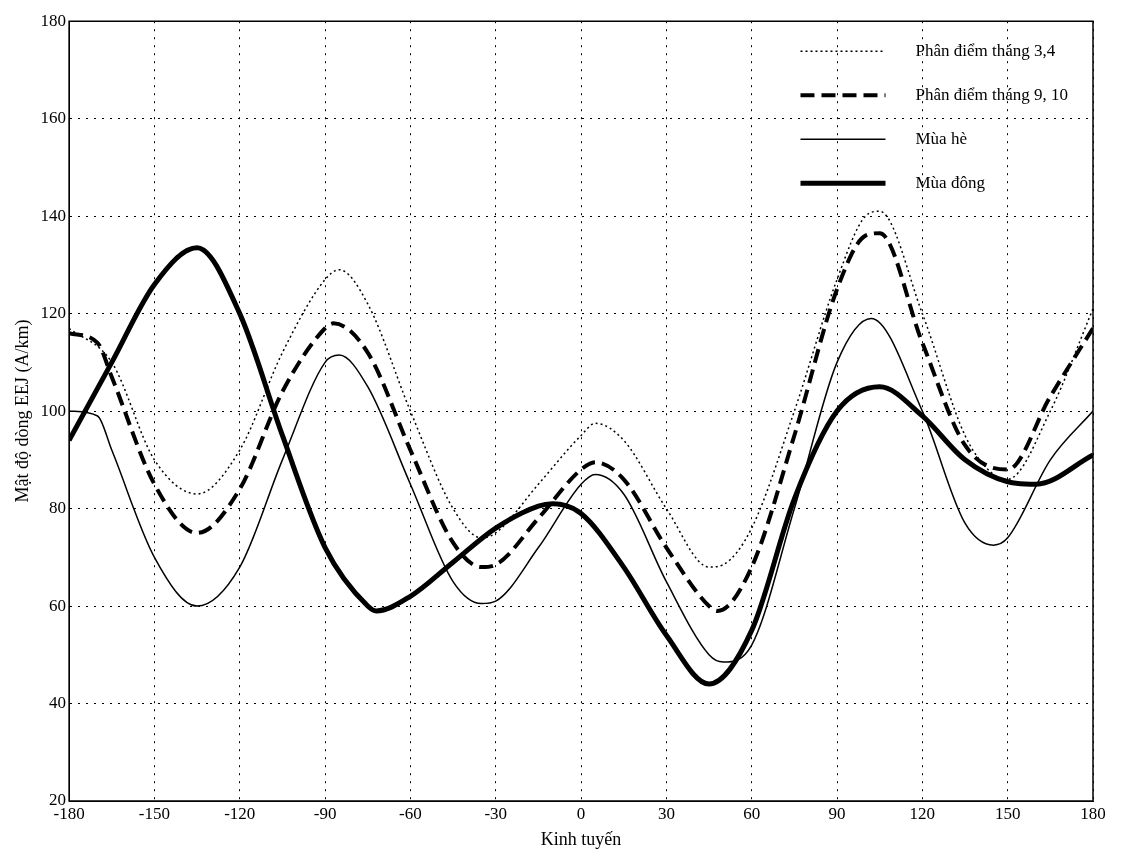 The image size is (1125, 863). I want to click on y-tick-label: 160, so click(53, 118).